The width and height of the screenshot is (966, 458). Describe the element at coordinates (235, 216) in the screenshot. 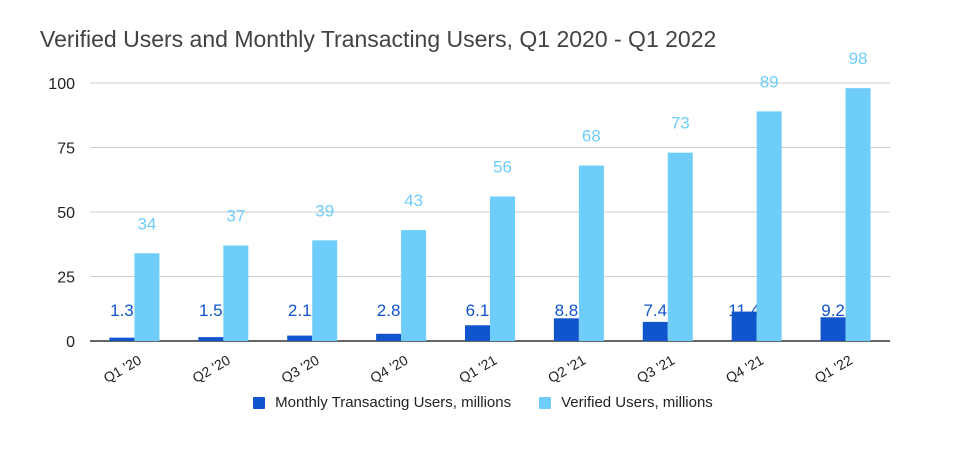

I see `data-label-verified: 37` at that location.